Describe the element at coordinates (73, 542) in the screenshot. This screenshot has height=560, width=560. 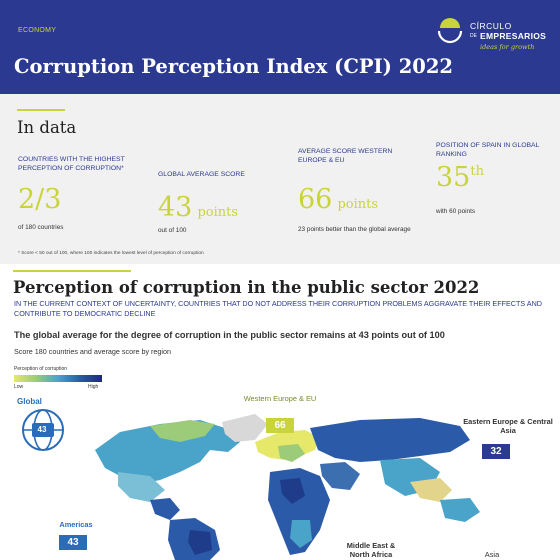
I see `region-score-americas: 43` at that location.